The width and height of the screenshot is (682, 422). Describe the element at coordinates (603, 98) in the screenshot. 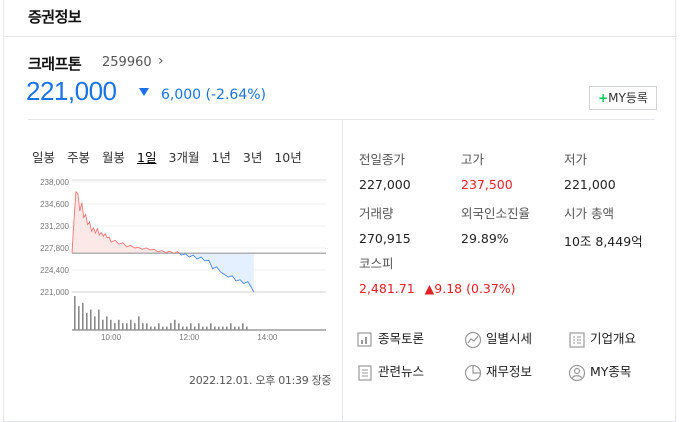

I see `plus-icon: +` at that location.